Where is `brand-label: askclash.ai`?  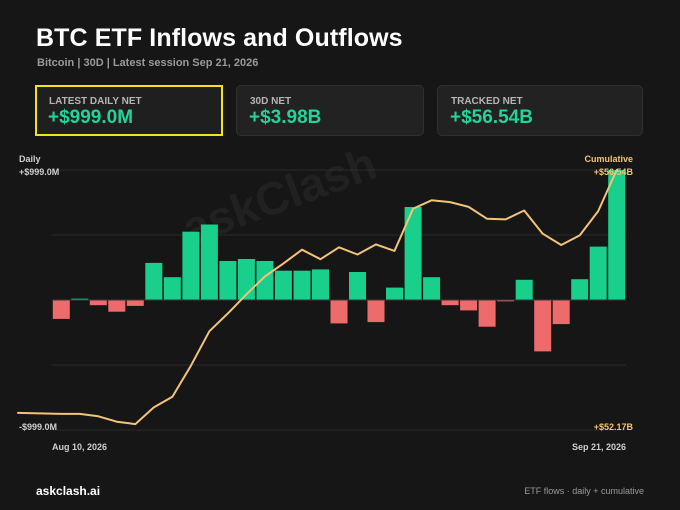 brand-label: askclash.ai is located at coordinates (68, 491).